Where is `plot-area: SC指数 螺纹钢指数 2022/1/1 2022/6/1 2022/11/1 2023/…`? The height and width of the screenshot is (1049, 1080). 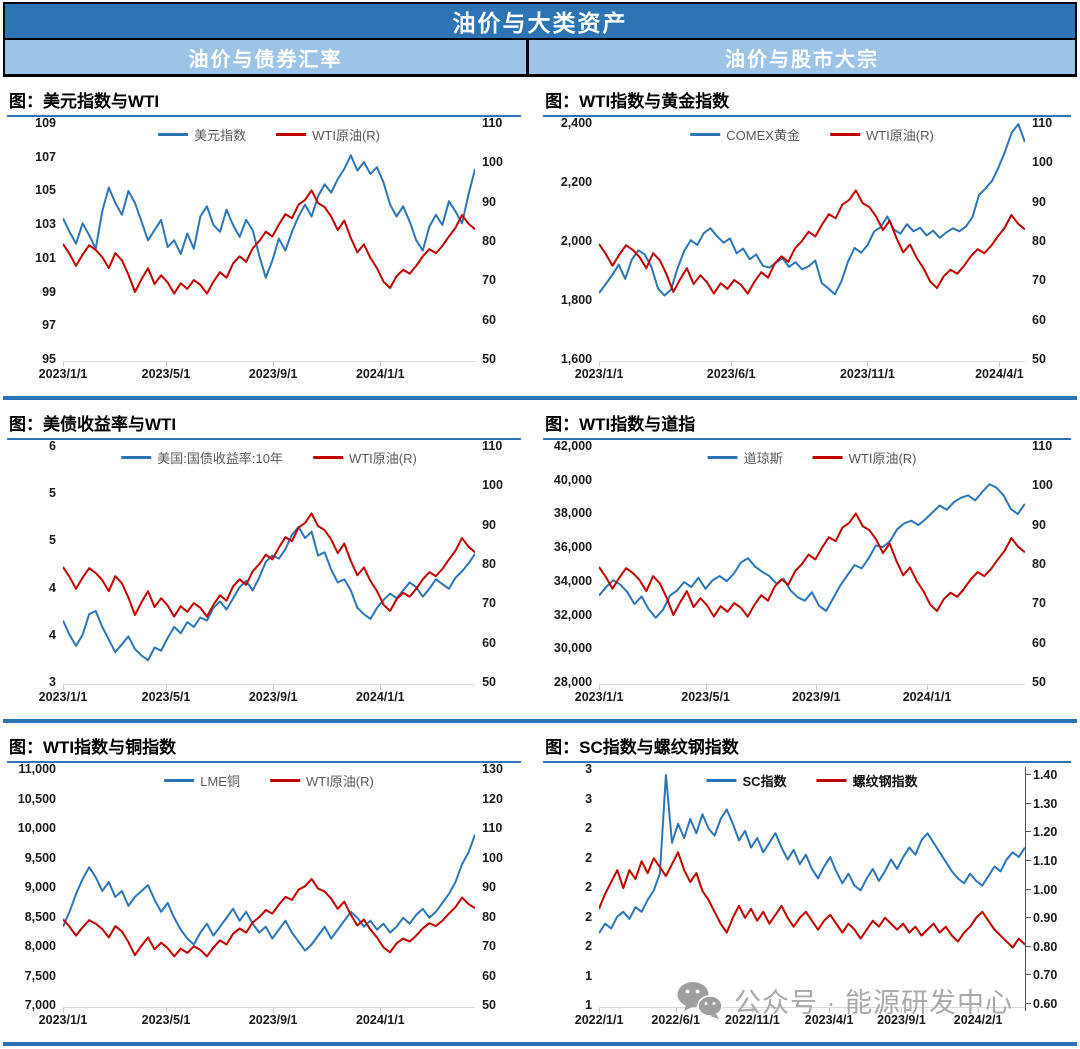
plot-area: SC指数 螺纹钢指数 2022/1/1 2022/6/1 2022/11/1 2023/… is located at coordinates (800, 901).